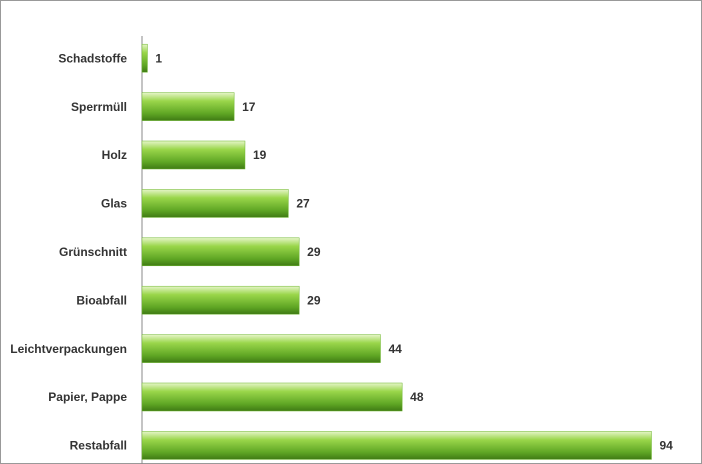  Describe the element at coordinates (417, 397) in the screenshot. I see `value-label: 48` at that location.